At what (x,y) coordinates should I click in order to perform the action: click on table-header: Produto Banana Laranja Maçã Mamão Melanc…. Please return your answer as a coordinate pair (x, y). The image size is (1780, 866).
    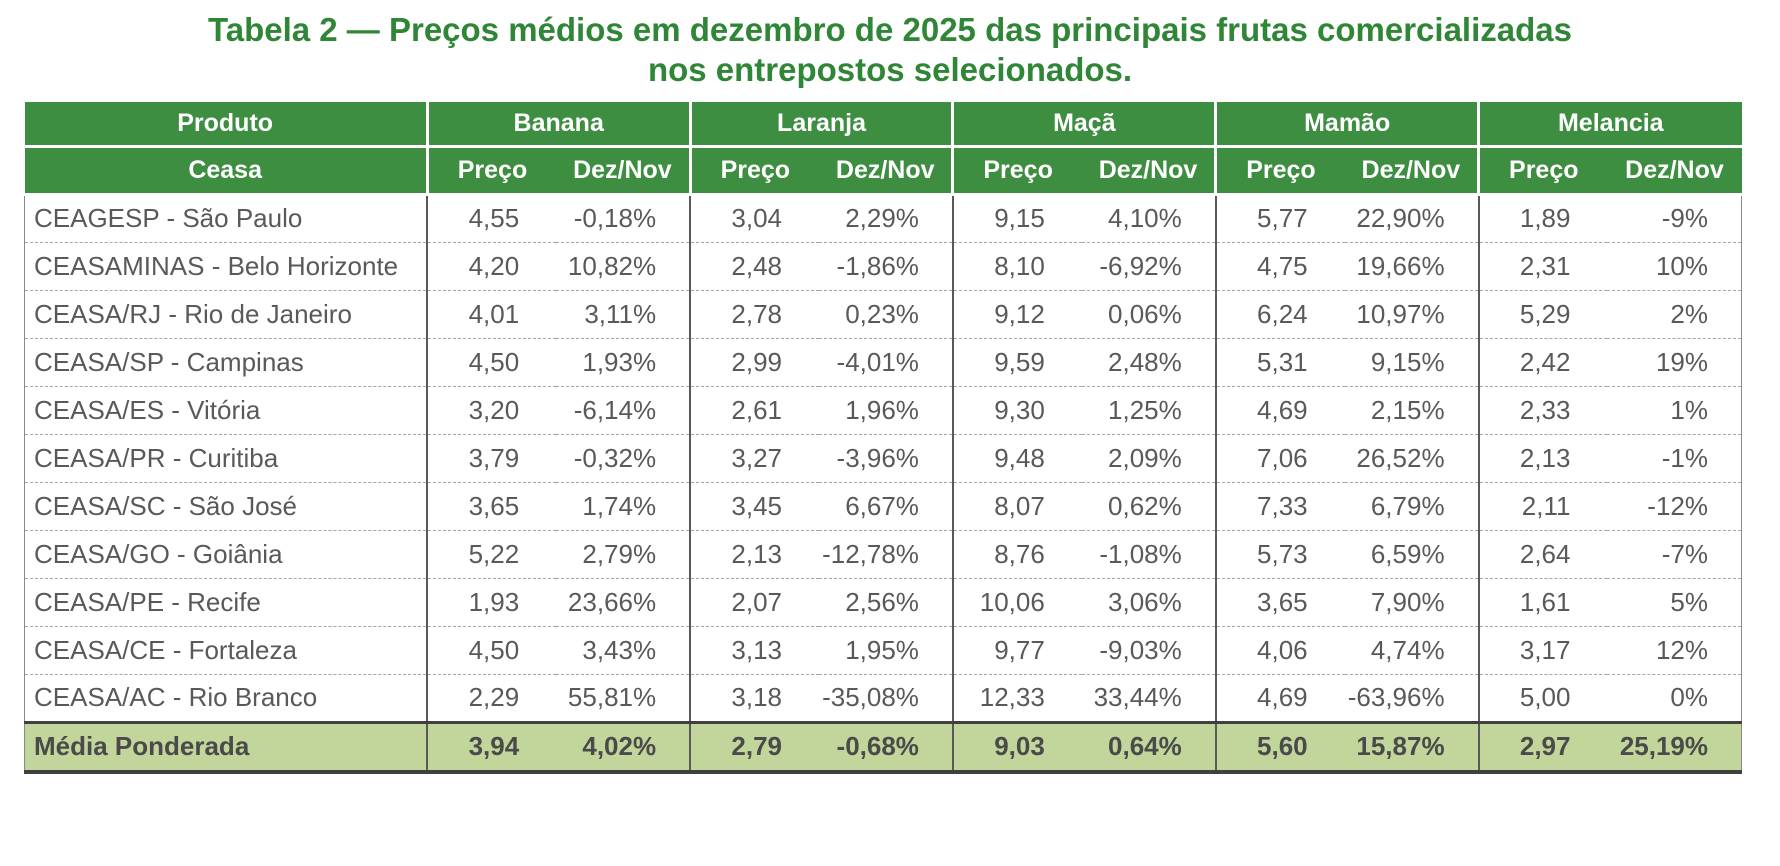
    Looking at the image, I should click on (883, 147).